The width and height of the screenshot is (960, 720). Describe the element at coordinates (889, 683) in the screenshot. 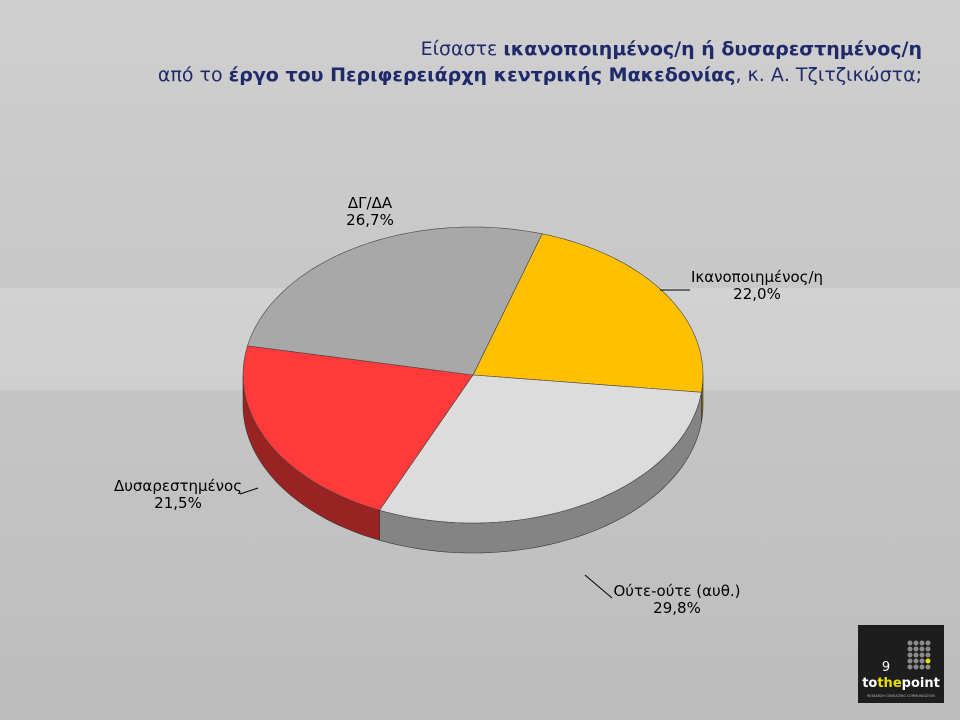

I see `logo-part: the` at that location.